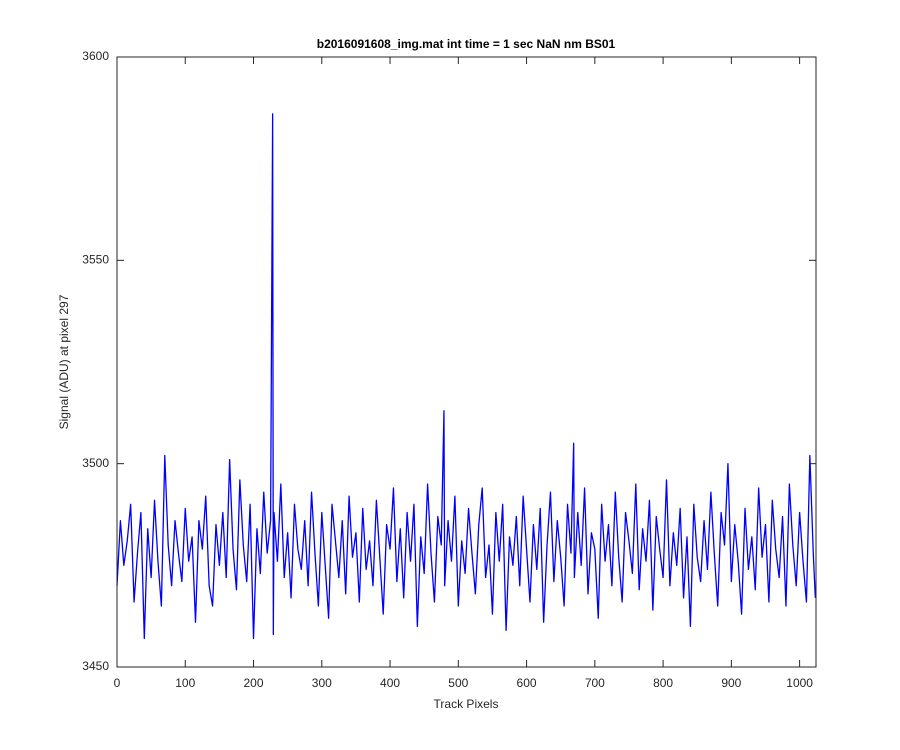 The image size is (900, 750). I want to click on y-tick-label: 3450, so click(95, 666).